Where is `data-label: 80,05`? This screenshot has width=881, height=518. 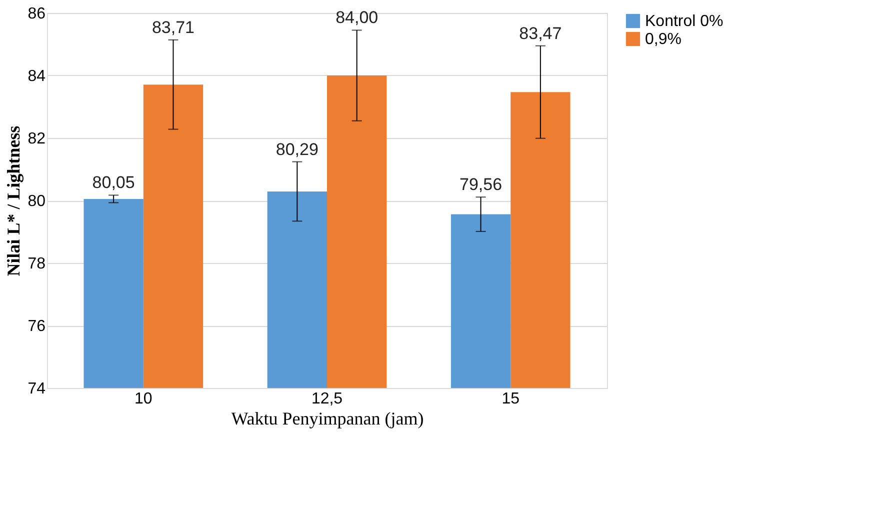 data-label: 80,05 is located at coordinates (113, 182).